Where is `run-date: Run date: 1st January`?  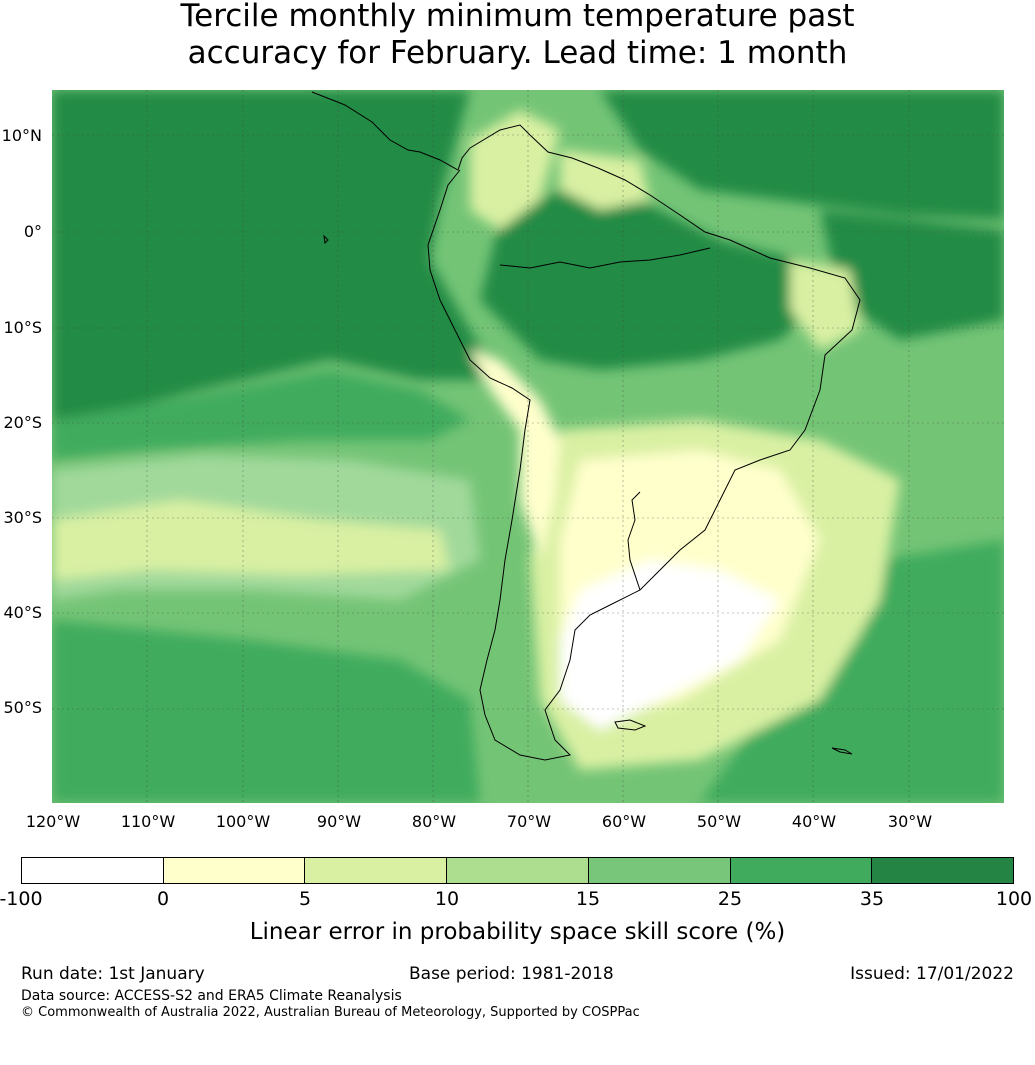
run-date: Run date: 1st January is located at coordinates (113, 974).